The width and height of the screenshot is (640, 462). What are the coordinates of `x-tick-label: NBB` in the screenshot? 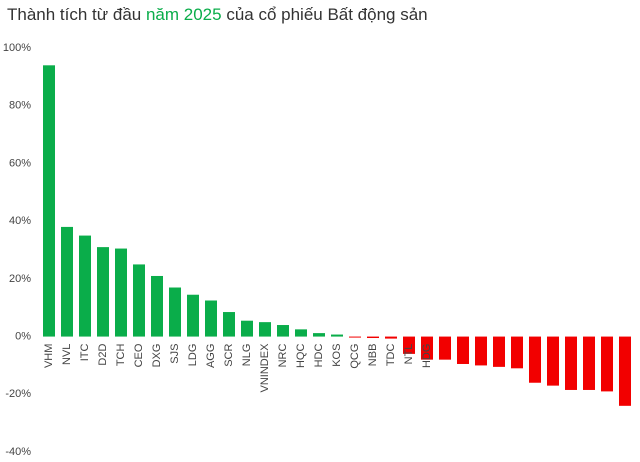 It's located at (373, 355).